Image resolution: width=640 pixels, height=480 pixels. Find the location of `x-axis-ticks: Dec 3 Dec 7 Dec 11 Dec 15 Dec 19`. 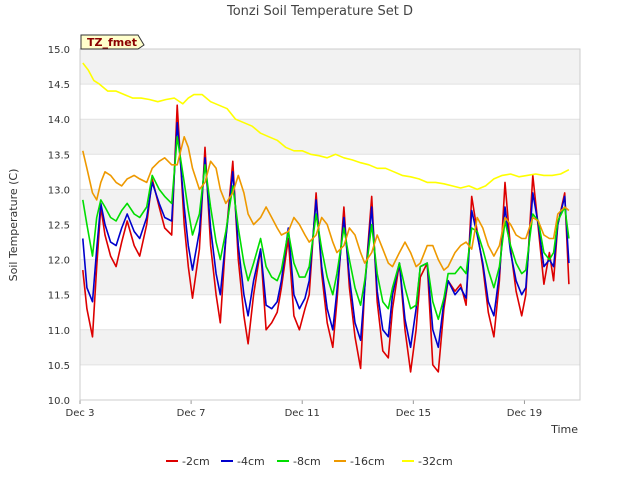

x-axis-ticks: Dec 3 Dec 7 Dec 11 Dec 15 Dec 19 is located at coordinates (304, 409).